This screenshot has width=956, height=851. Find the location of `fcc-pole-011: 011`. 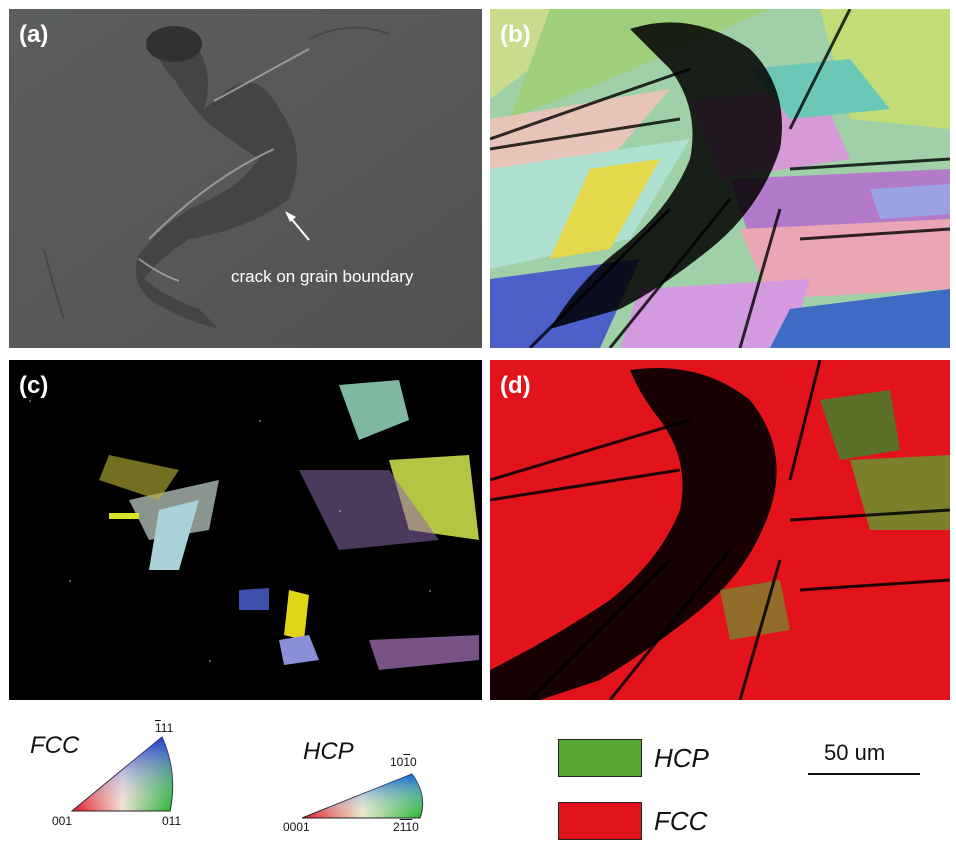

fcc-pole-011: 011 is located at coordinates (172, 821).